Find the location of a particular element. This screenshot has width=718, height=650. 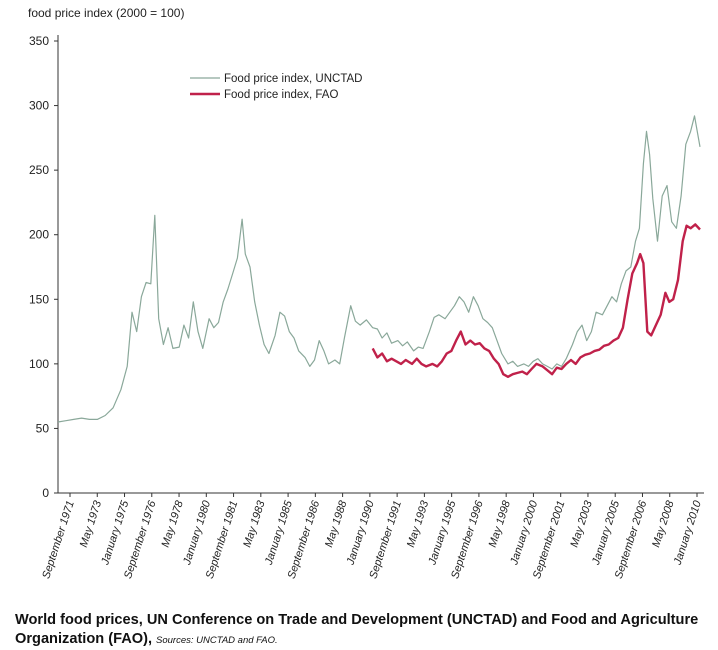

x-tick-label: May 1983 is located at coordinates (254, 523).